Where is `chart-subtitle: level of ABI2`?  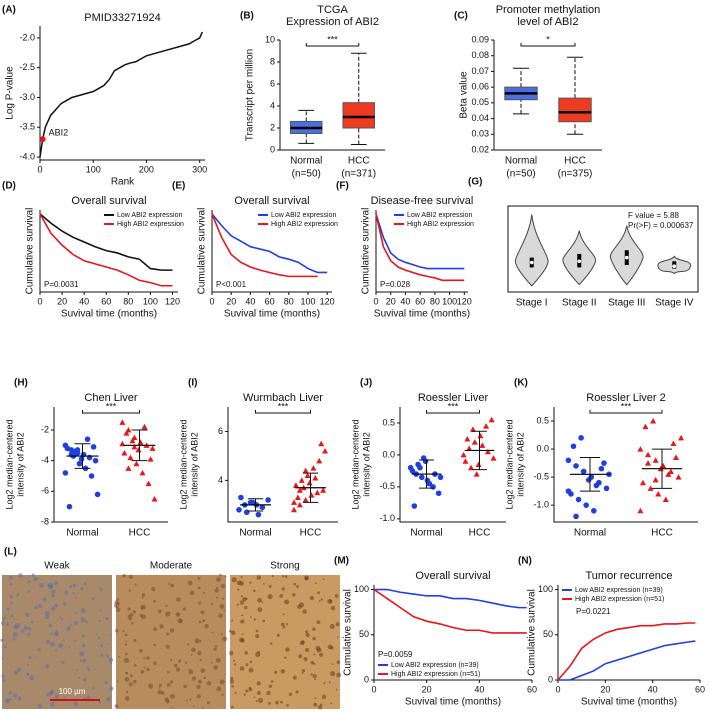
chart-subtitle: level of ABI2 is located at coordinates (547, 22).